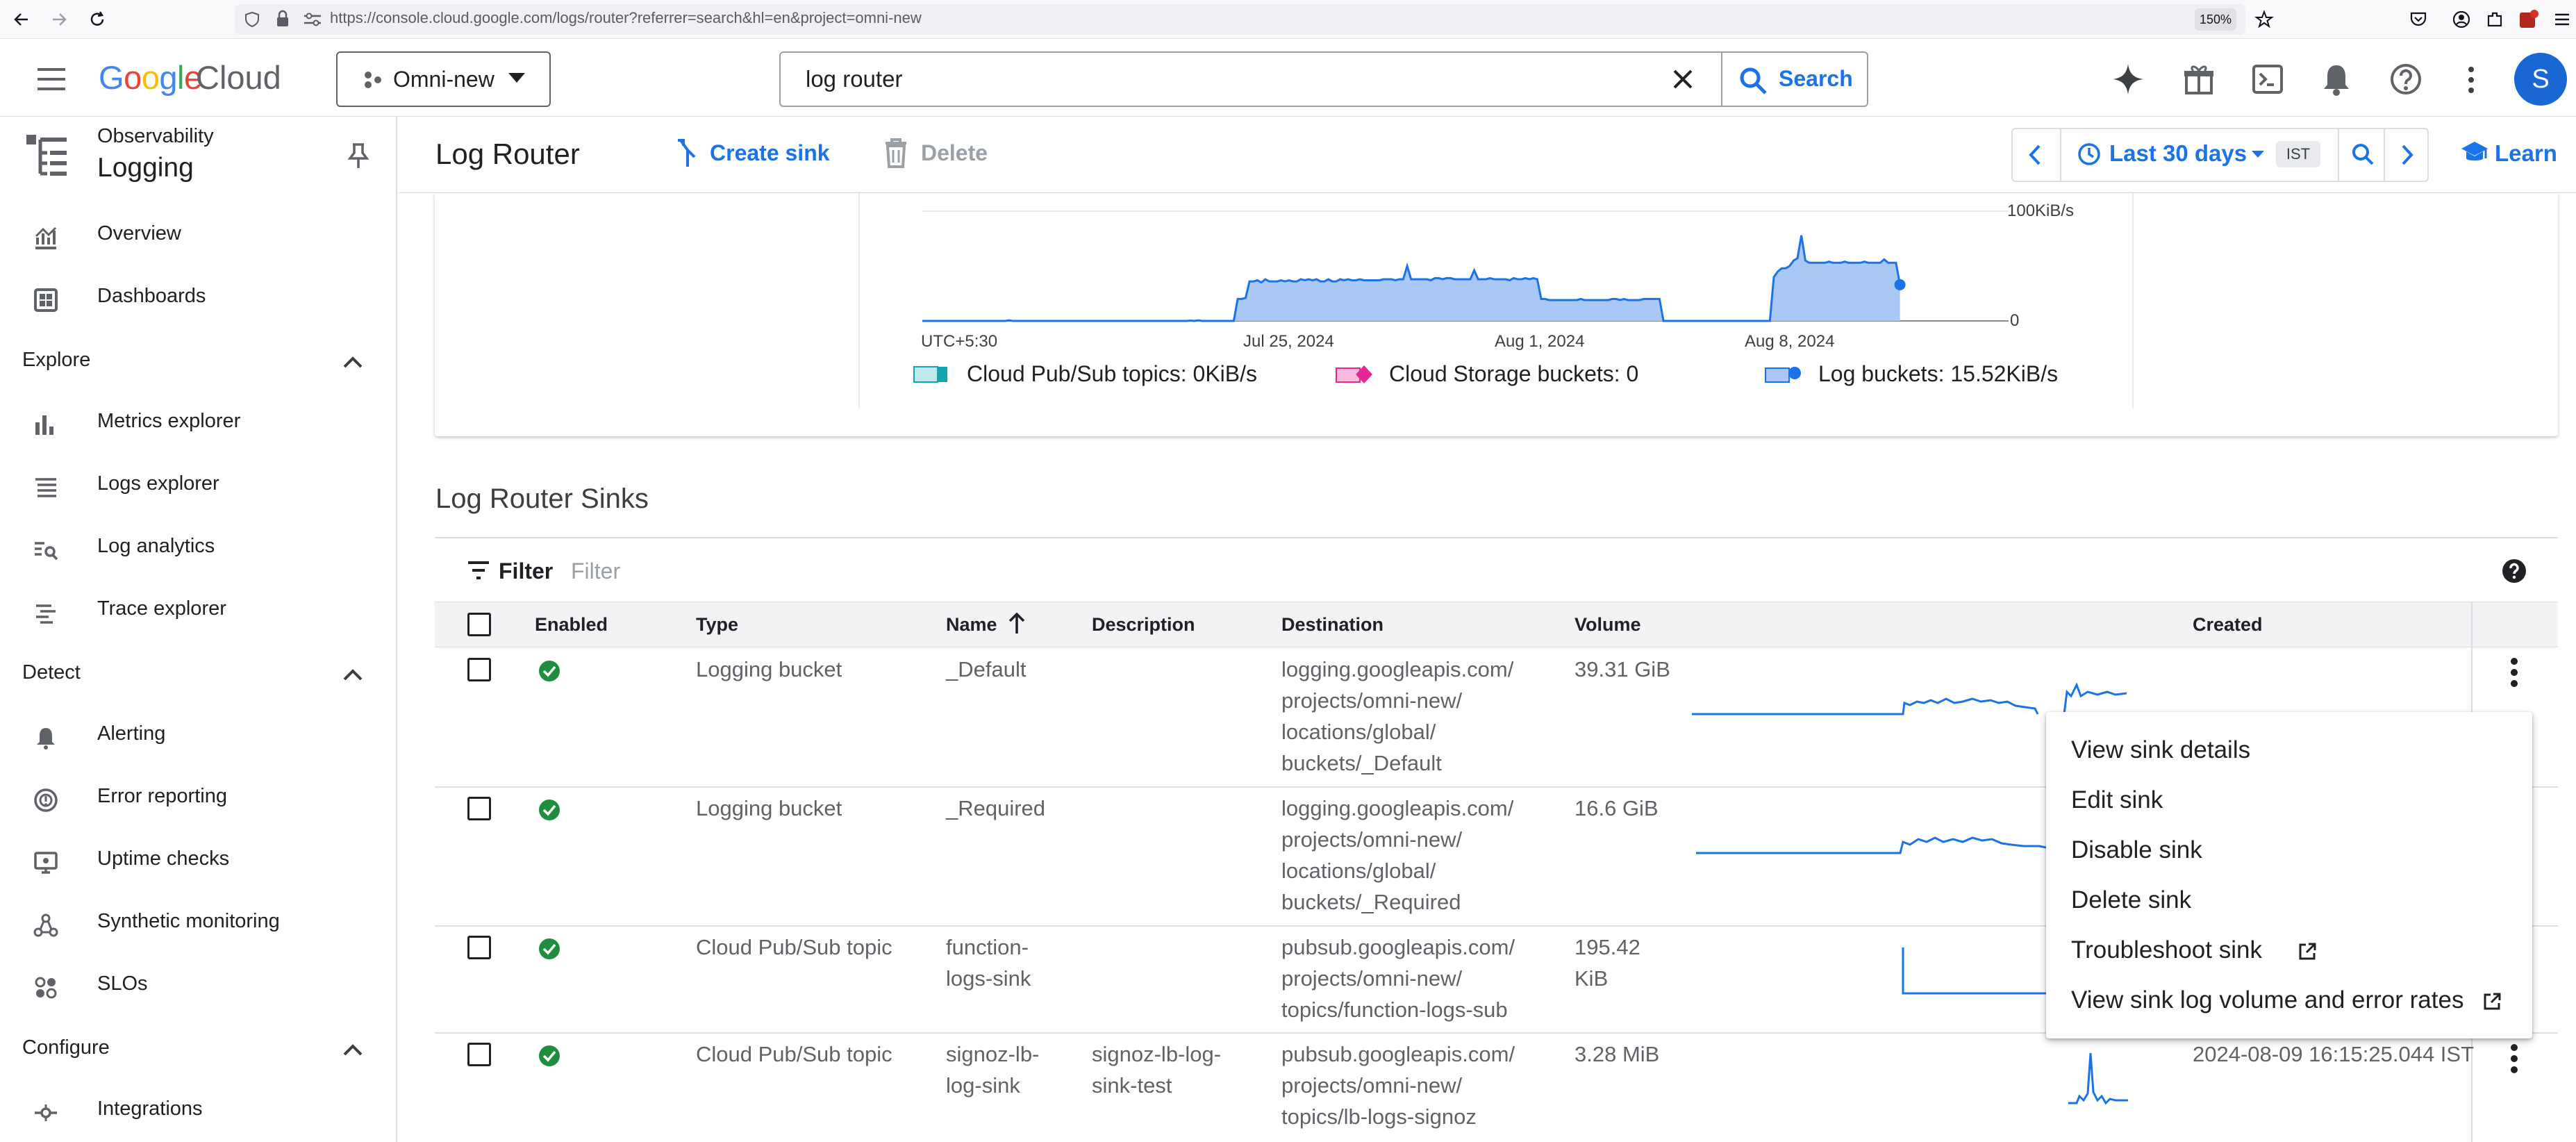 The image size is (2576, 1142). Describe the element at coordinates (1816, 78) in the screenshot. I see `search-button-label: Search` at that location.